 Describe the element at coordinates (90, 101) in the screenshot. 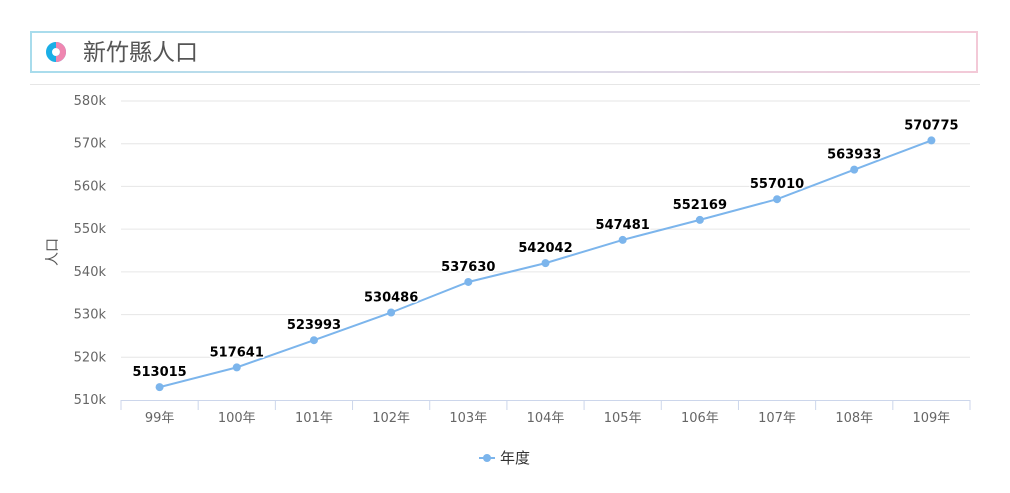

I see `y-tick-label: 580k` at that location.